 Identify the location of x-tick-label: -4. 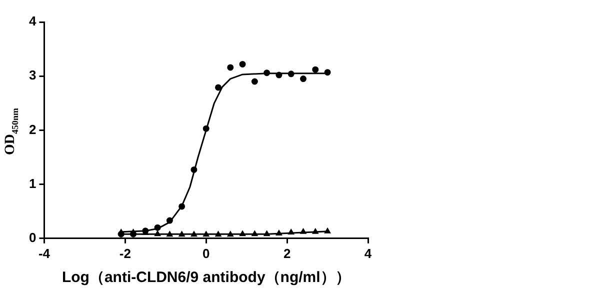
(44, 253).